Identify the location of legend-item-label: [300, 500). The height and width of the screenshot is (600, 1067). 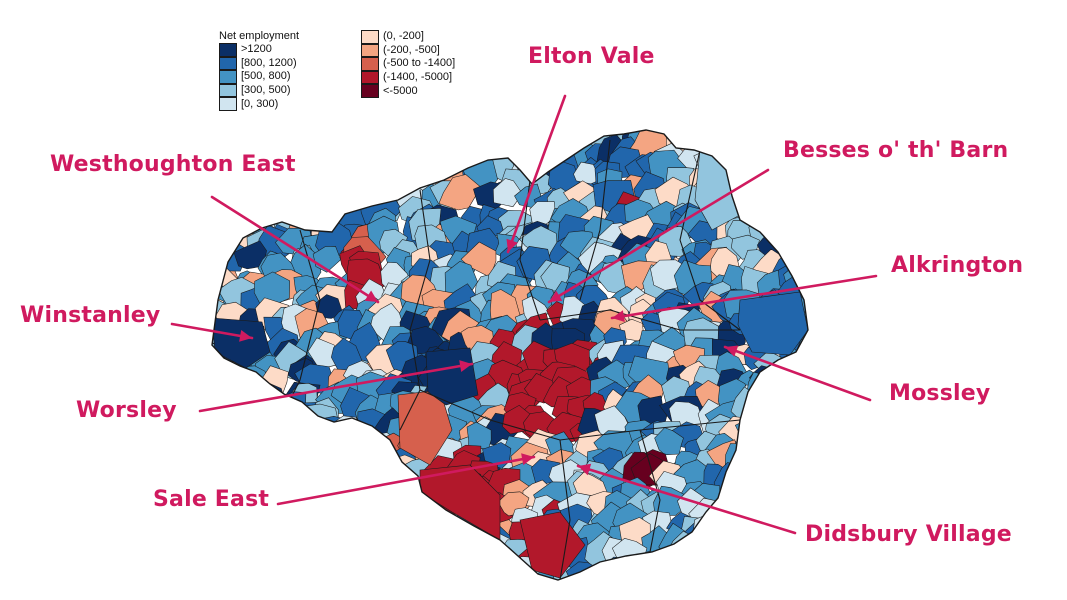
(266, 90).